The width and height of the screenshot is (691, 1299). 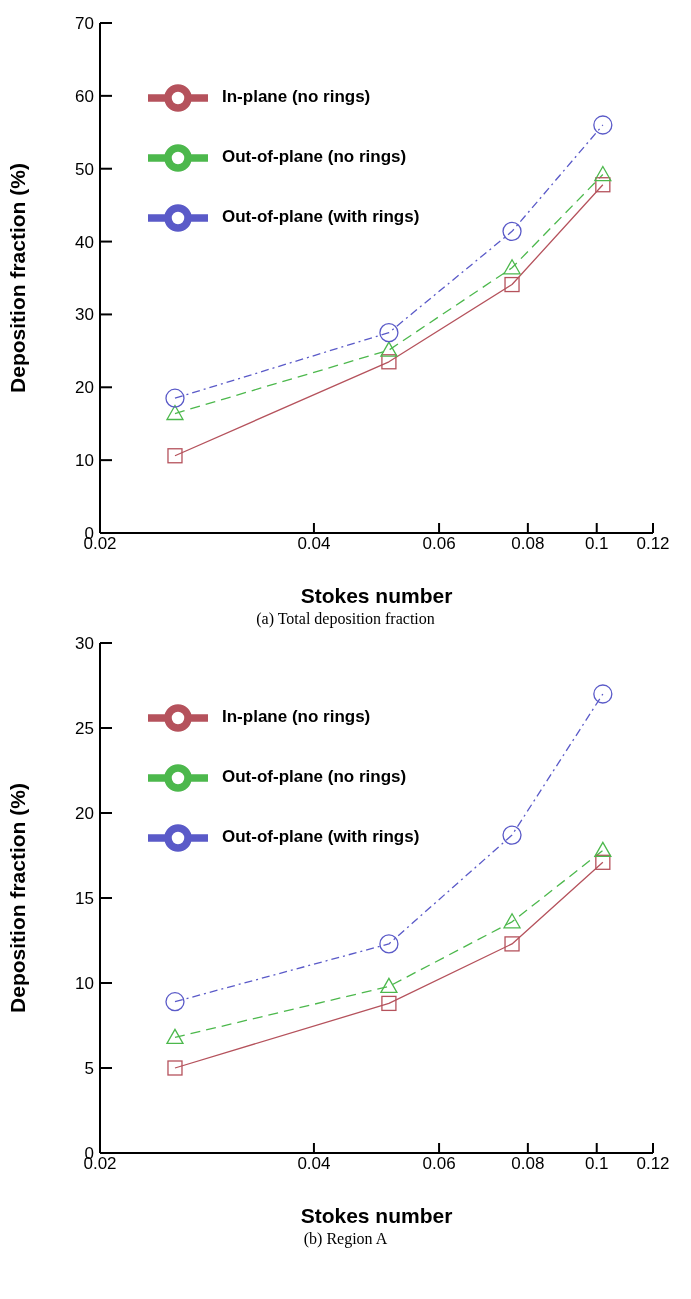 I want to click on y-tick-label: 50, so click(x=84, y=169).